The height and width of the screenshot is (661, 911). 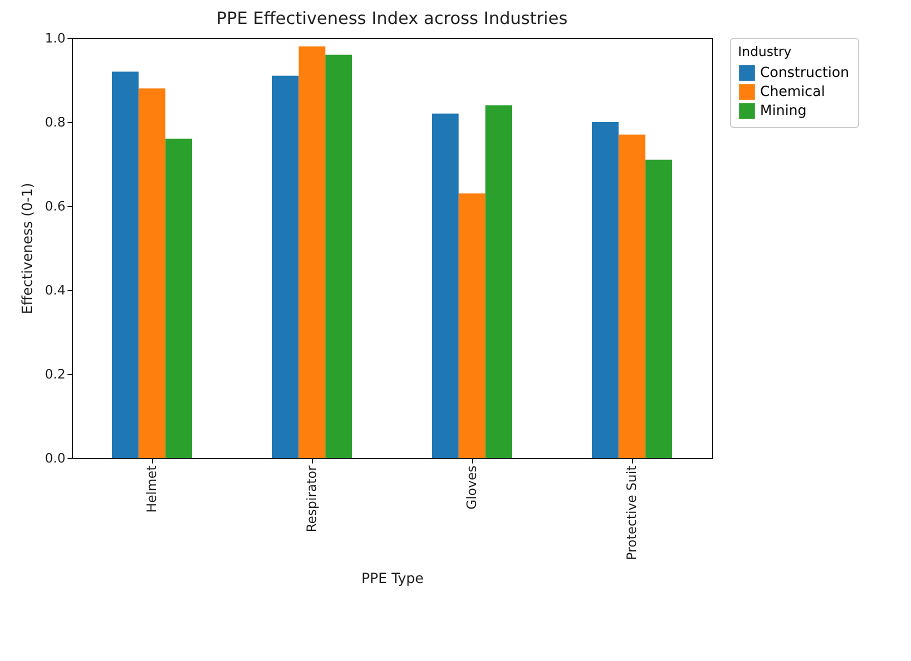 What do you see at coordinates (805, 73) in the screenshot?
I see `legend-label: Construction` at bounding box center [805, 73].